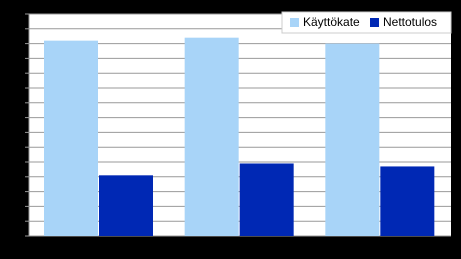  Describe the element at coordinates (331, 22) in the screenshot. I see `legend-label: Käyttökate` at that location.